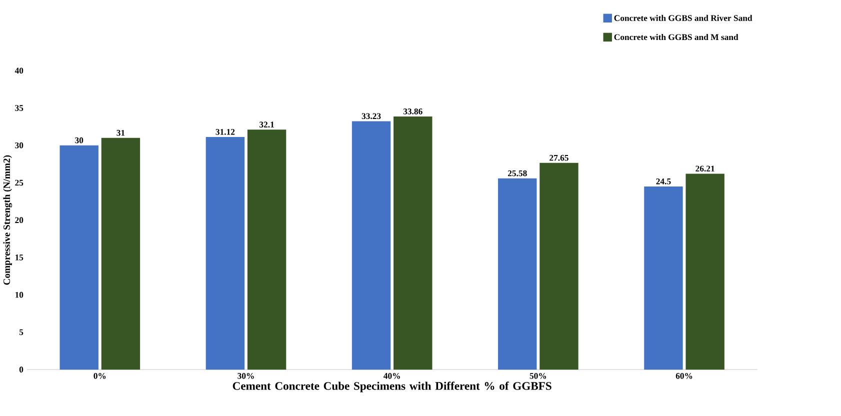 The height and width of the screenshot is (416, 841). Describe the element at coordinates (684, 375) in the screenshot. I see `x-tick-label: 60%` at that location.